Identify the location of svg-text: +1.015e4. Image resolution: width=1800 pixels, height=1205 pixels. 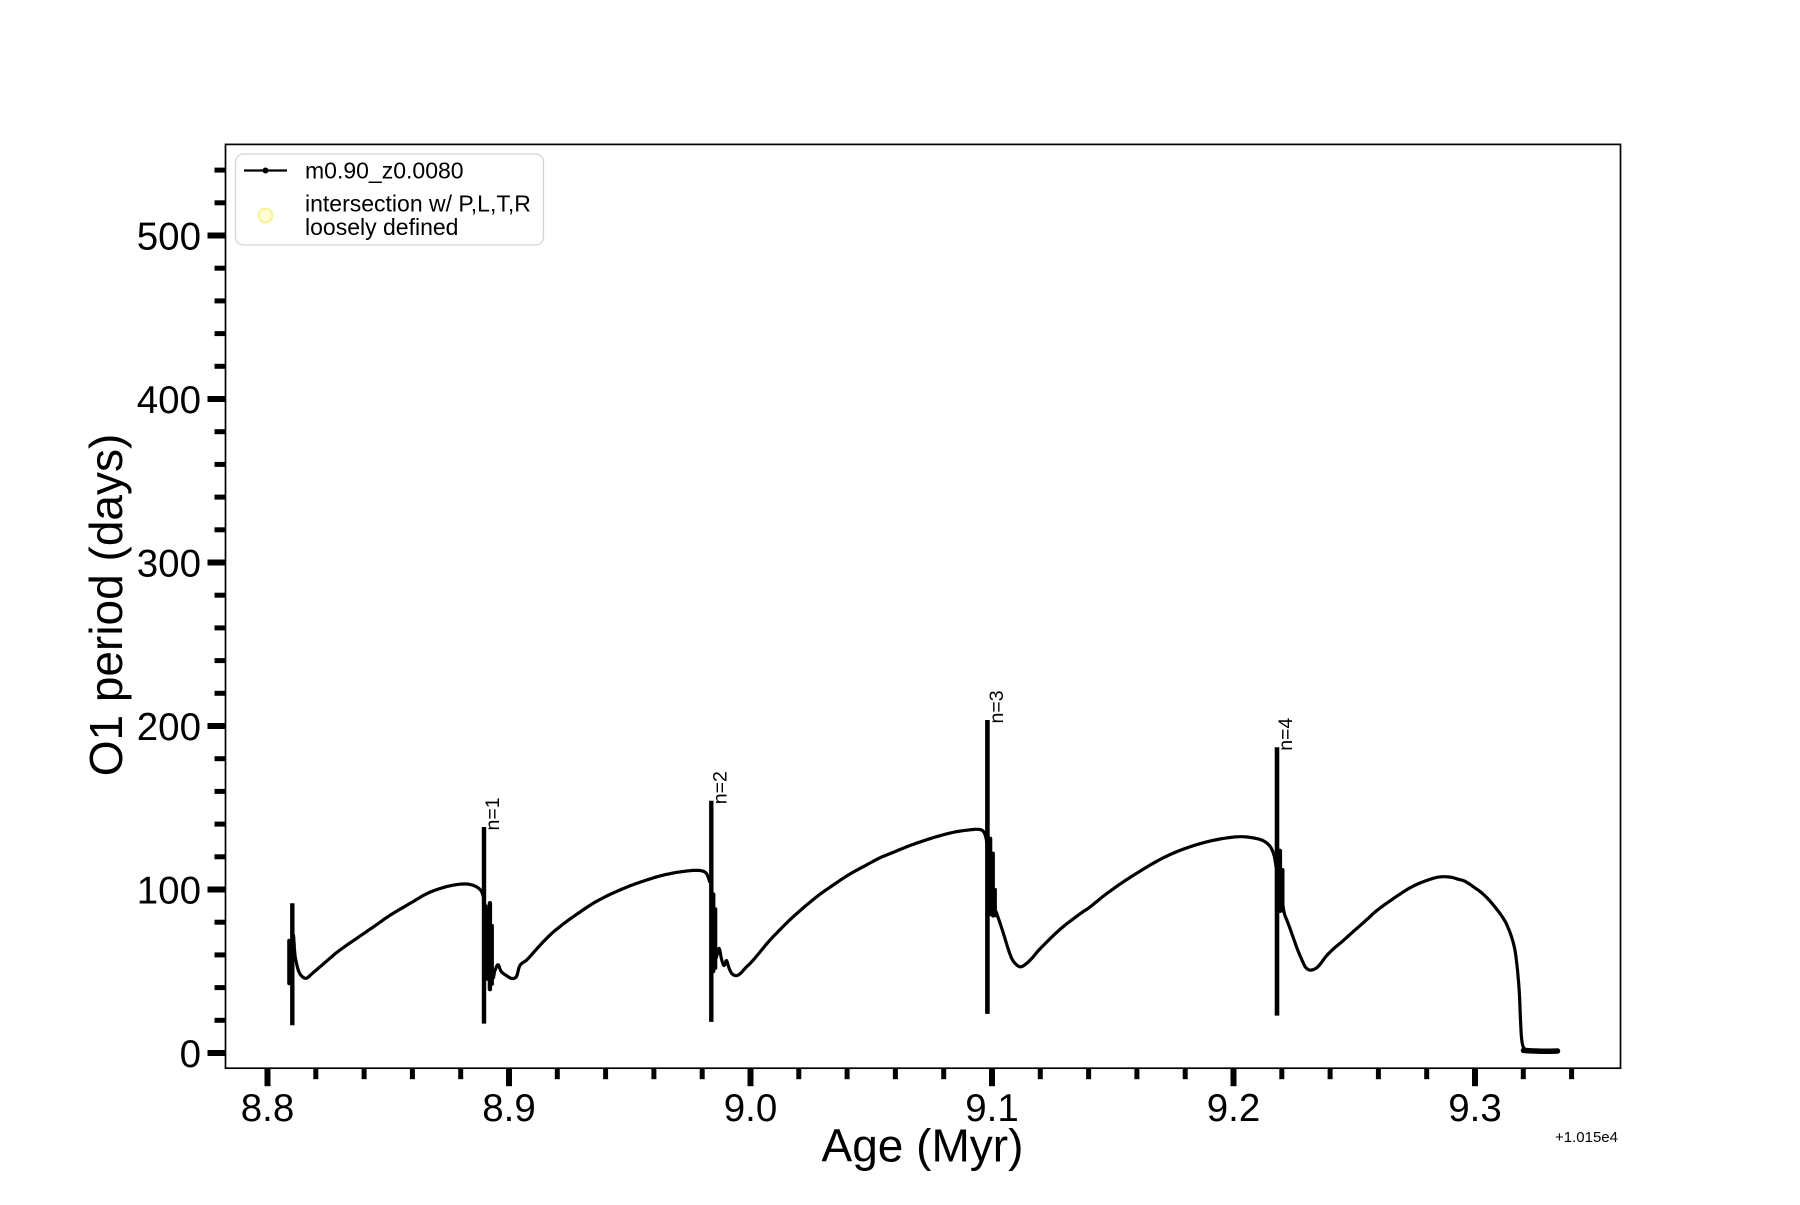
(1586, 1137).